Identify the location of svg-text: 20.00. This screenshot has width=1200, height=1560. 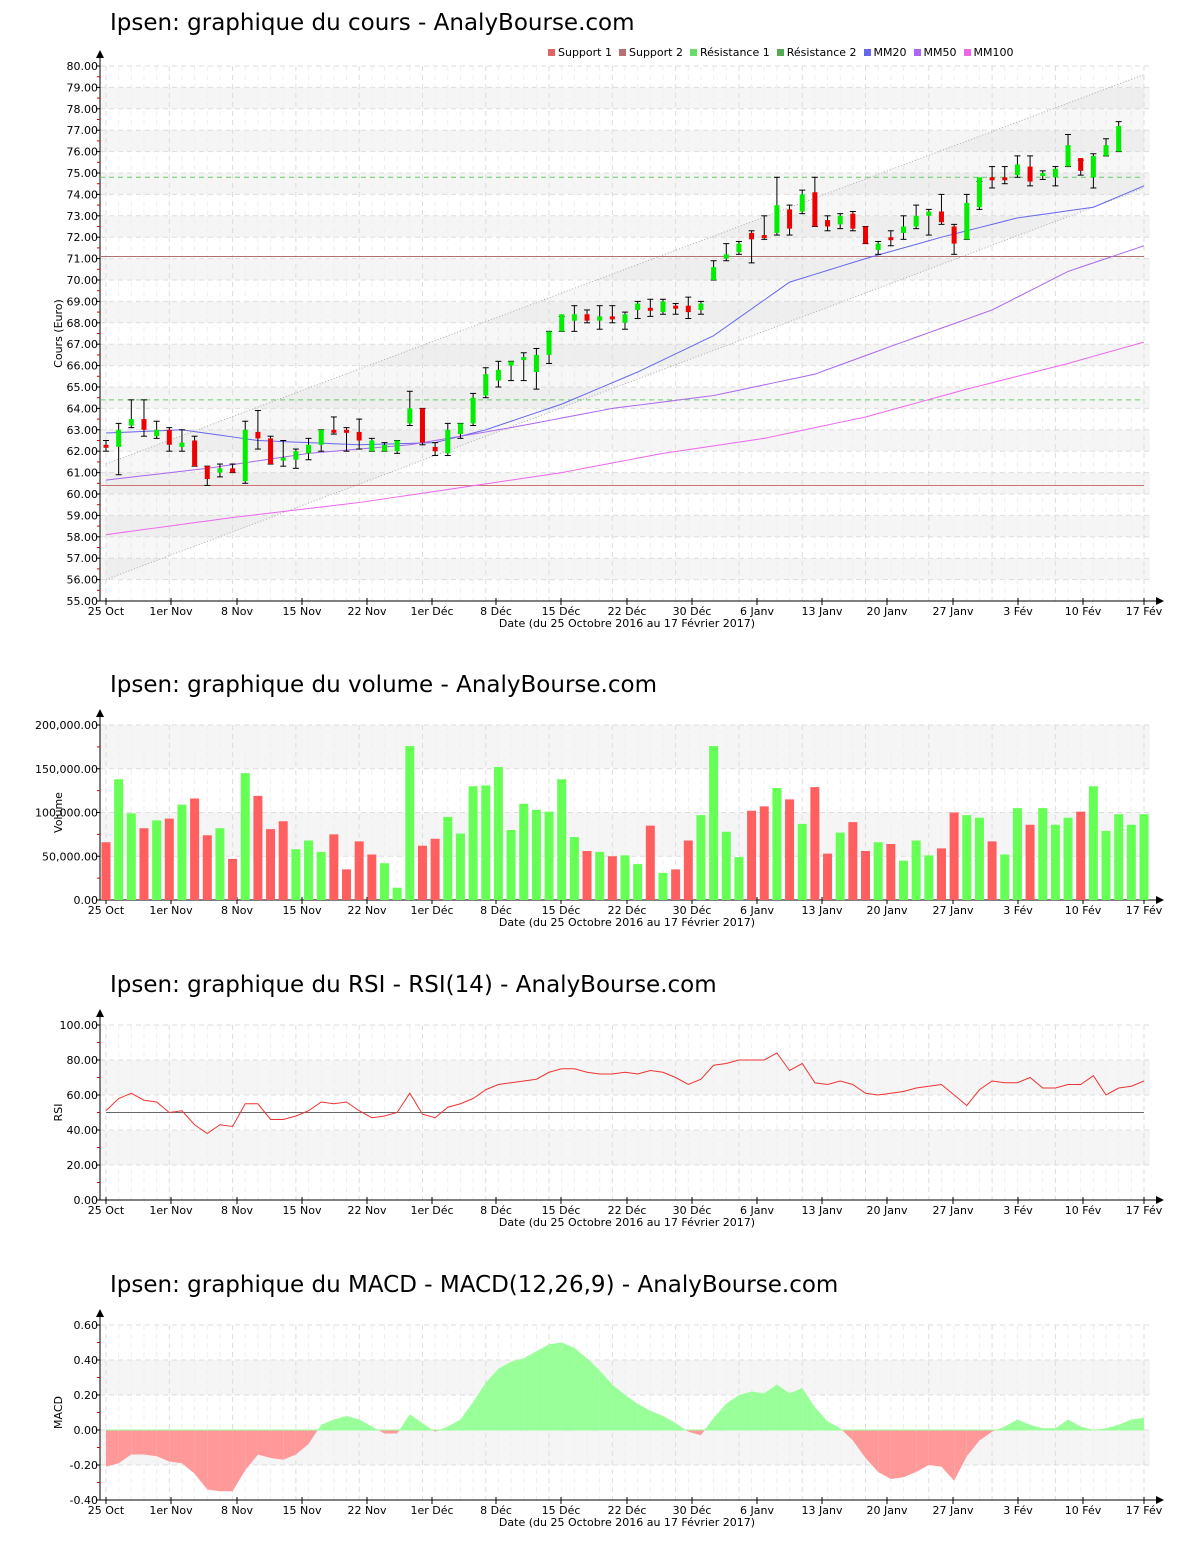
(83, 1165).